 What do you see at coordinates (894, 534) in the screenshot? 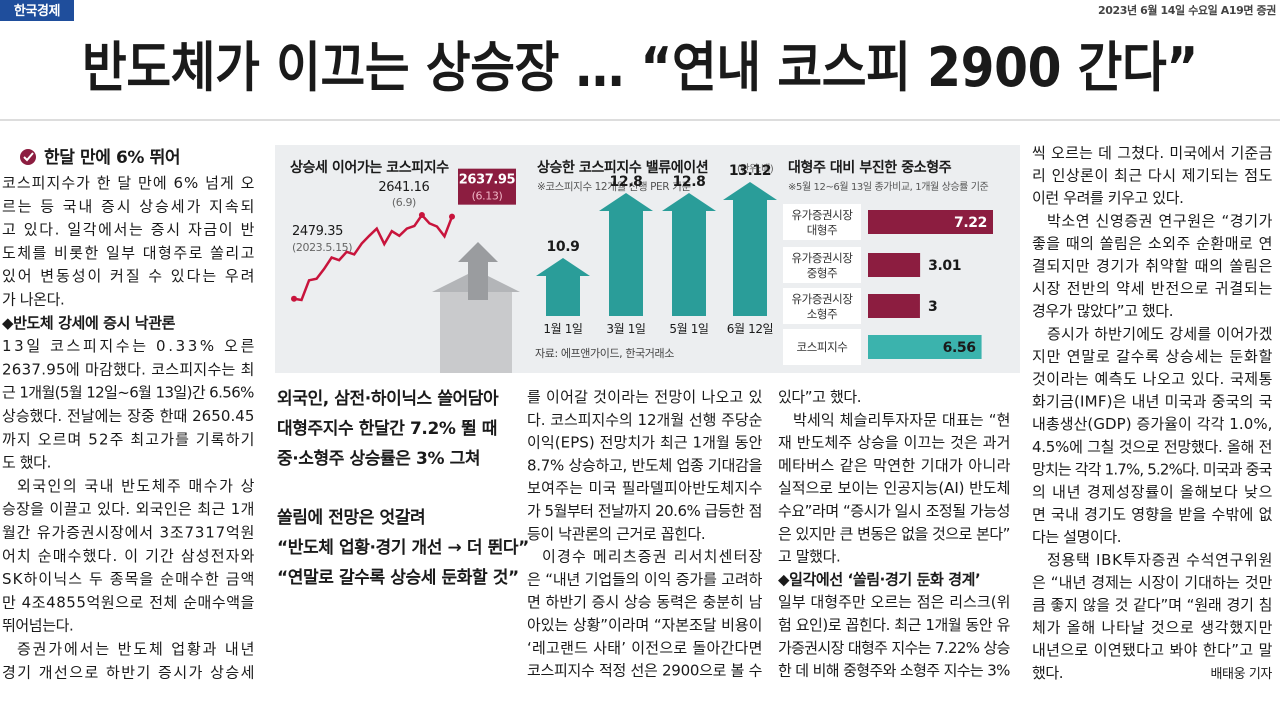
I see `body-line: 은 있지만 큰 변동은 없을 것으로 본다”` at bounding box center [894, 534].